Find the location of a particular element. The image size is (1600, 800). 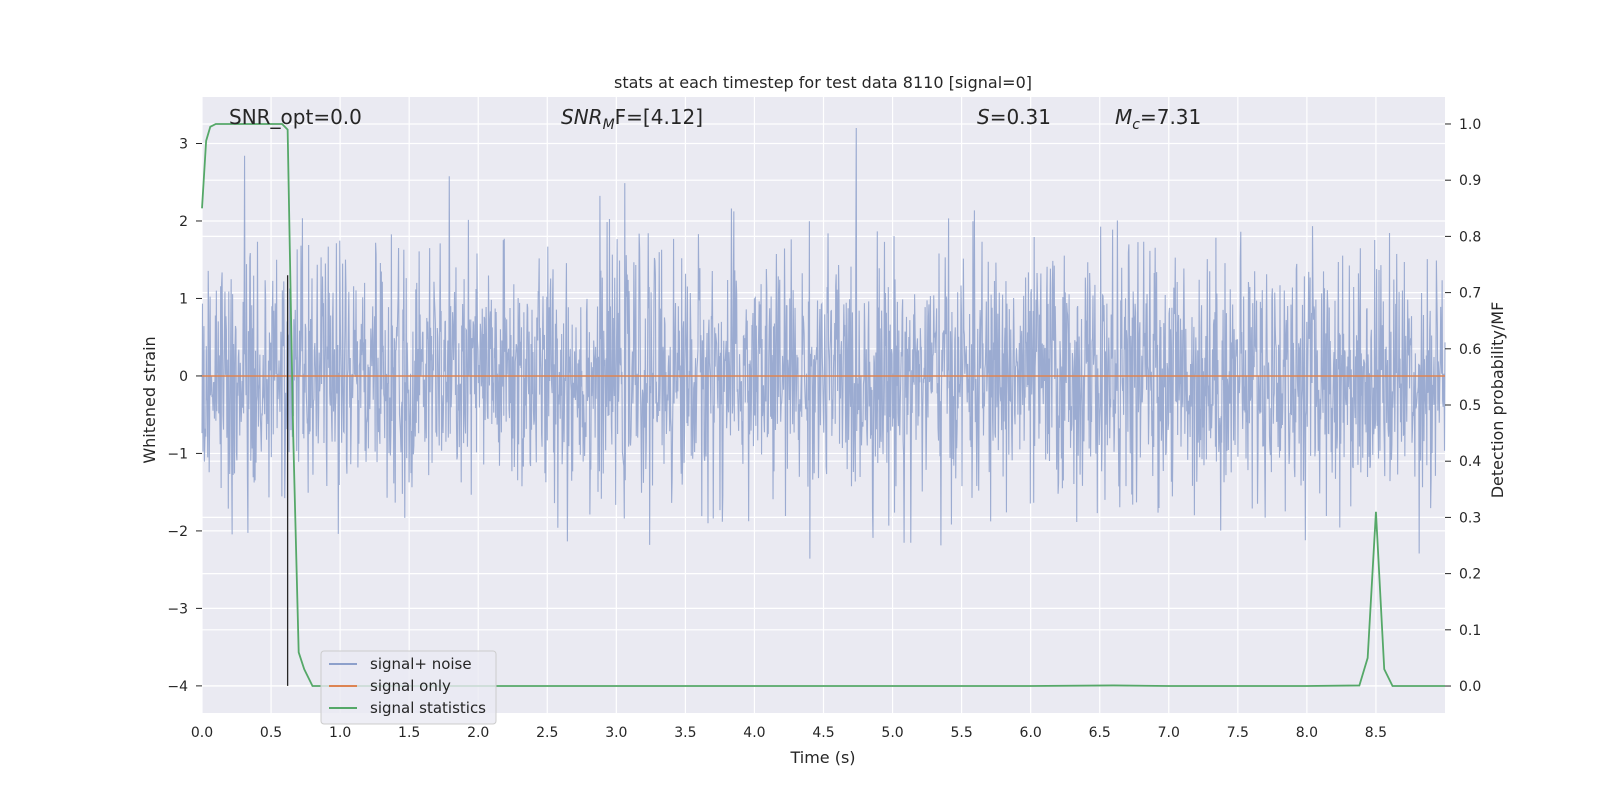

x-tick-label: 1.5 is located at coordinates (409, 733).